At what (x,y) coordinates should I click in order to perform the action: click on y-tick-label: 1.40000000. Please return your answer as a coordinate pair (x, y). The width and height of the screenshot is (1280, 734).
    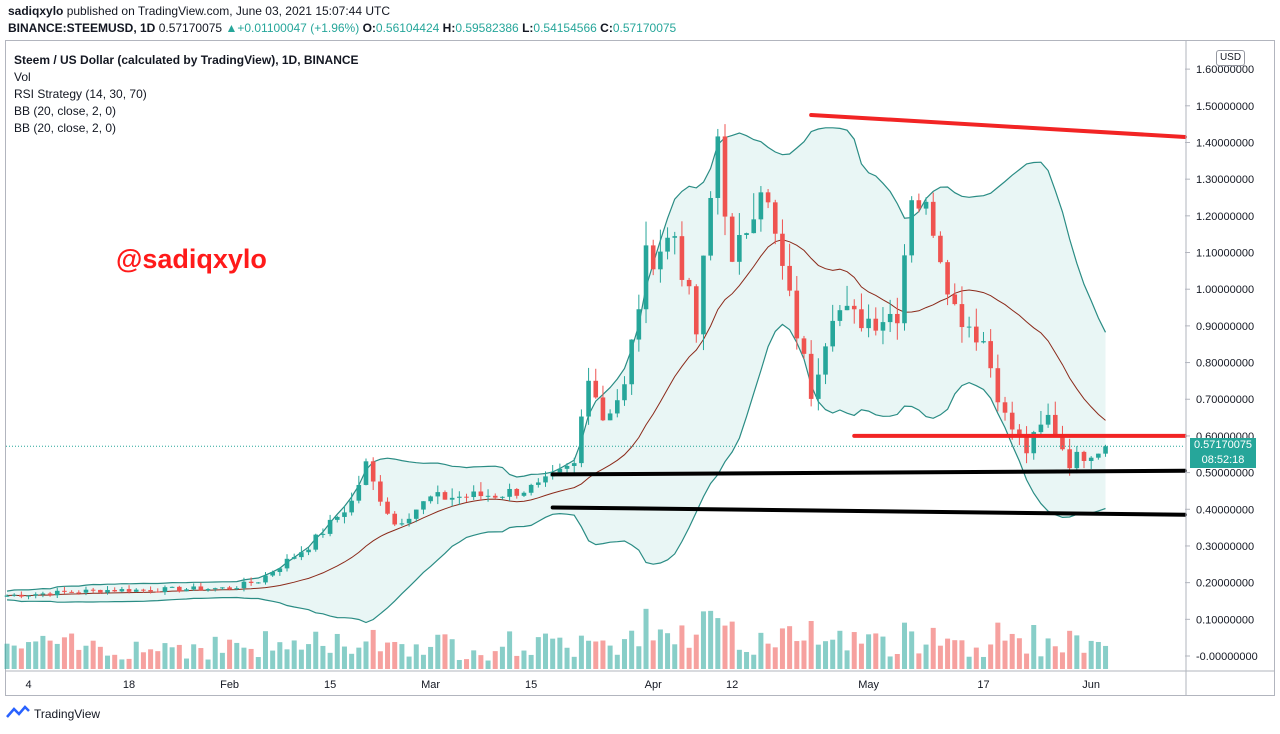
    Looking at the image, I should click on (1225, 143).